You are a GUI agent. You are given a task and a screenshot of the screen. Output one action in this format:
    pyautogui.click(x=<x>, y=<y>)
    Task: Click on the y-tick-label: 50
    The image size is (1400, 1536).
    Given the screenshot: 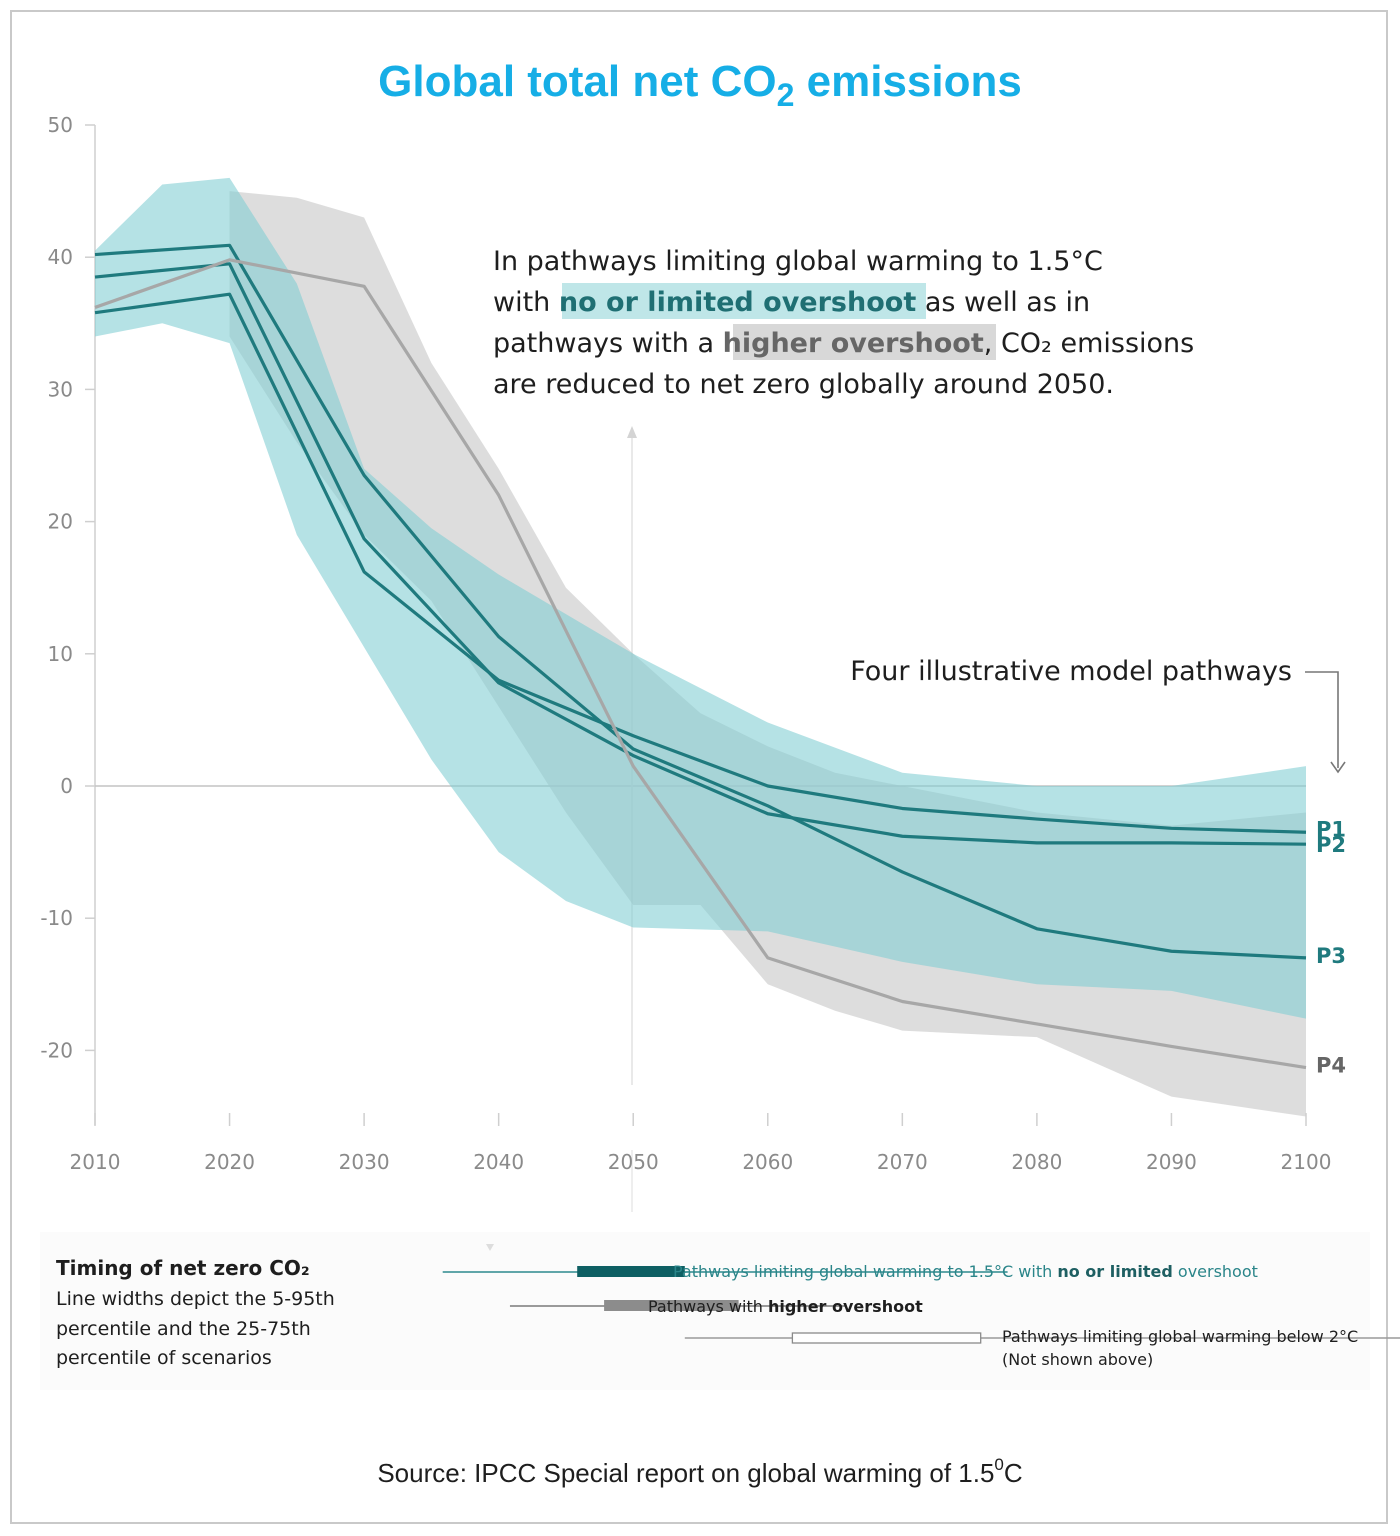 What is the action you would take?
    pyautogui.click(x=60, y=125)
    